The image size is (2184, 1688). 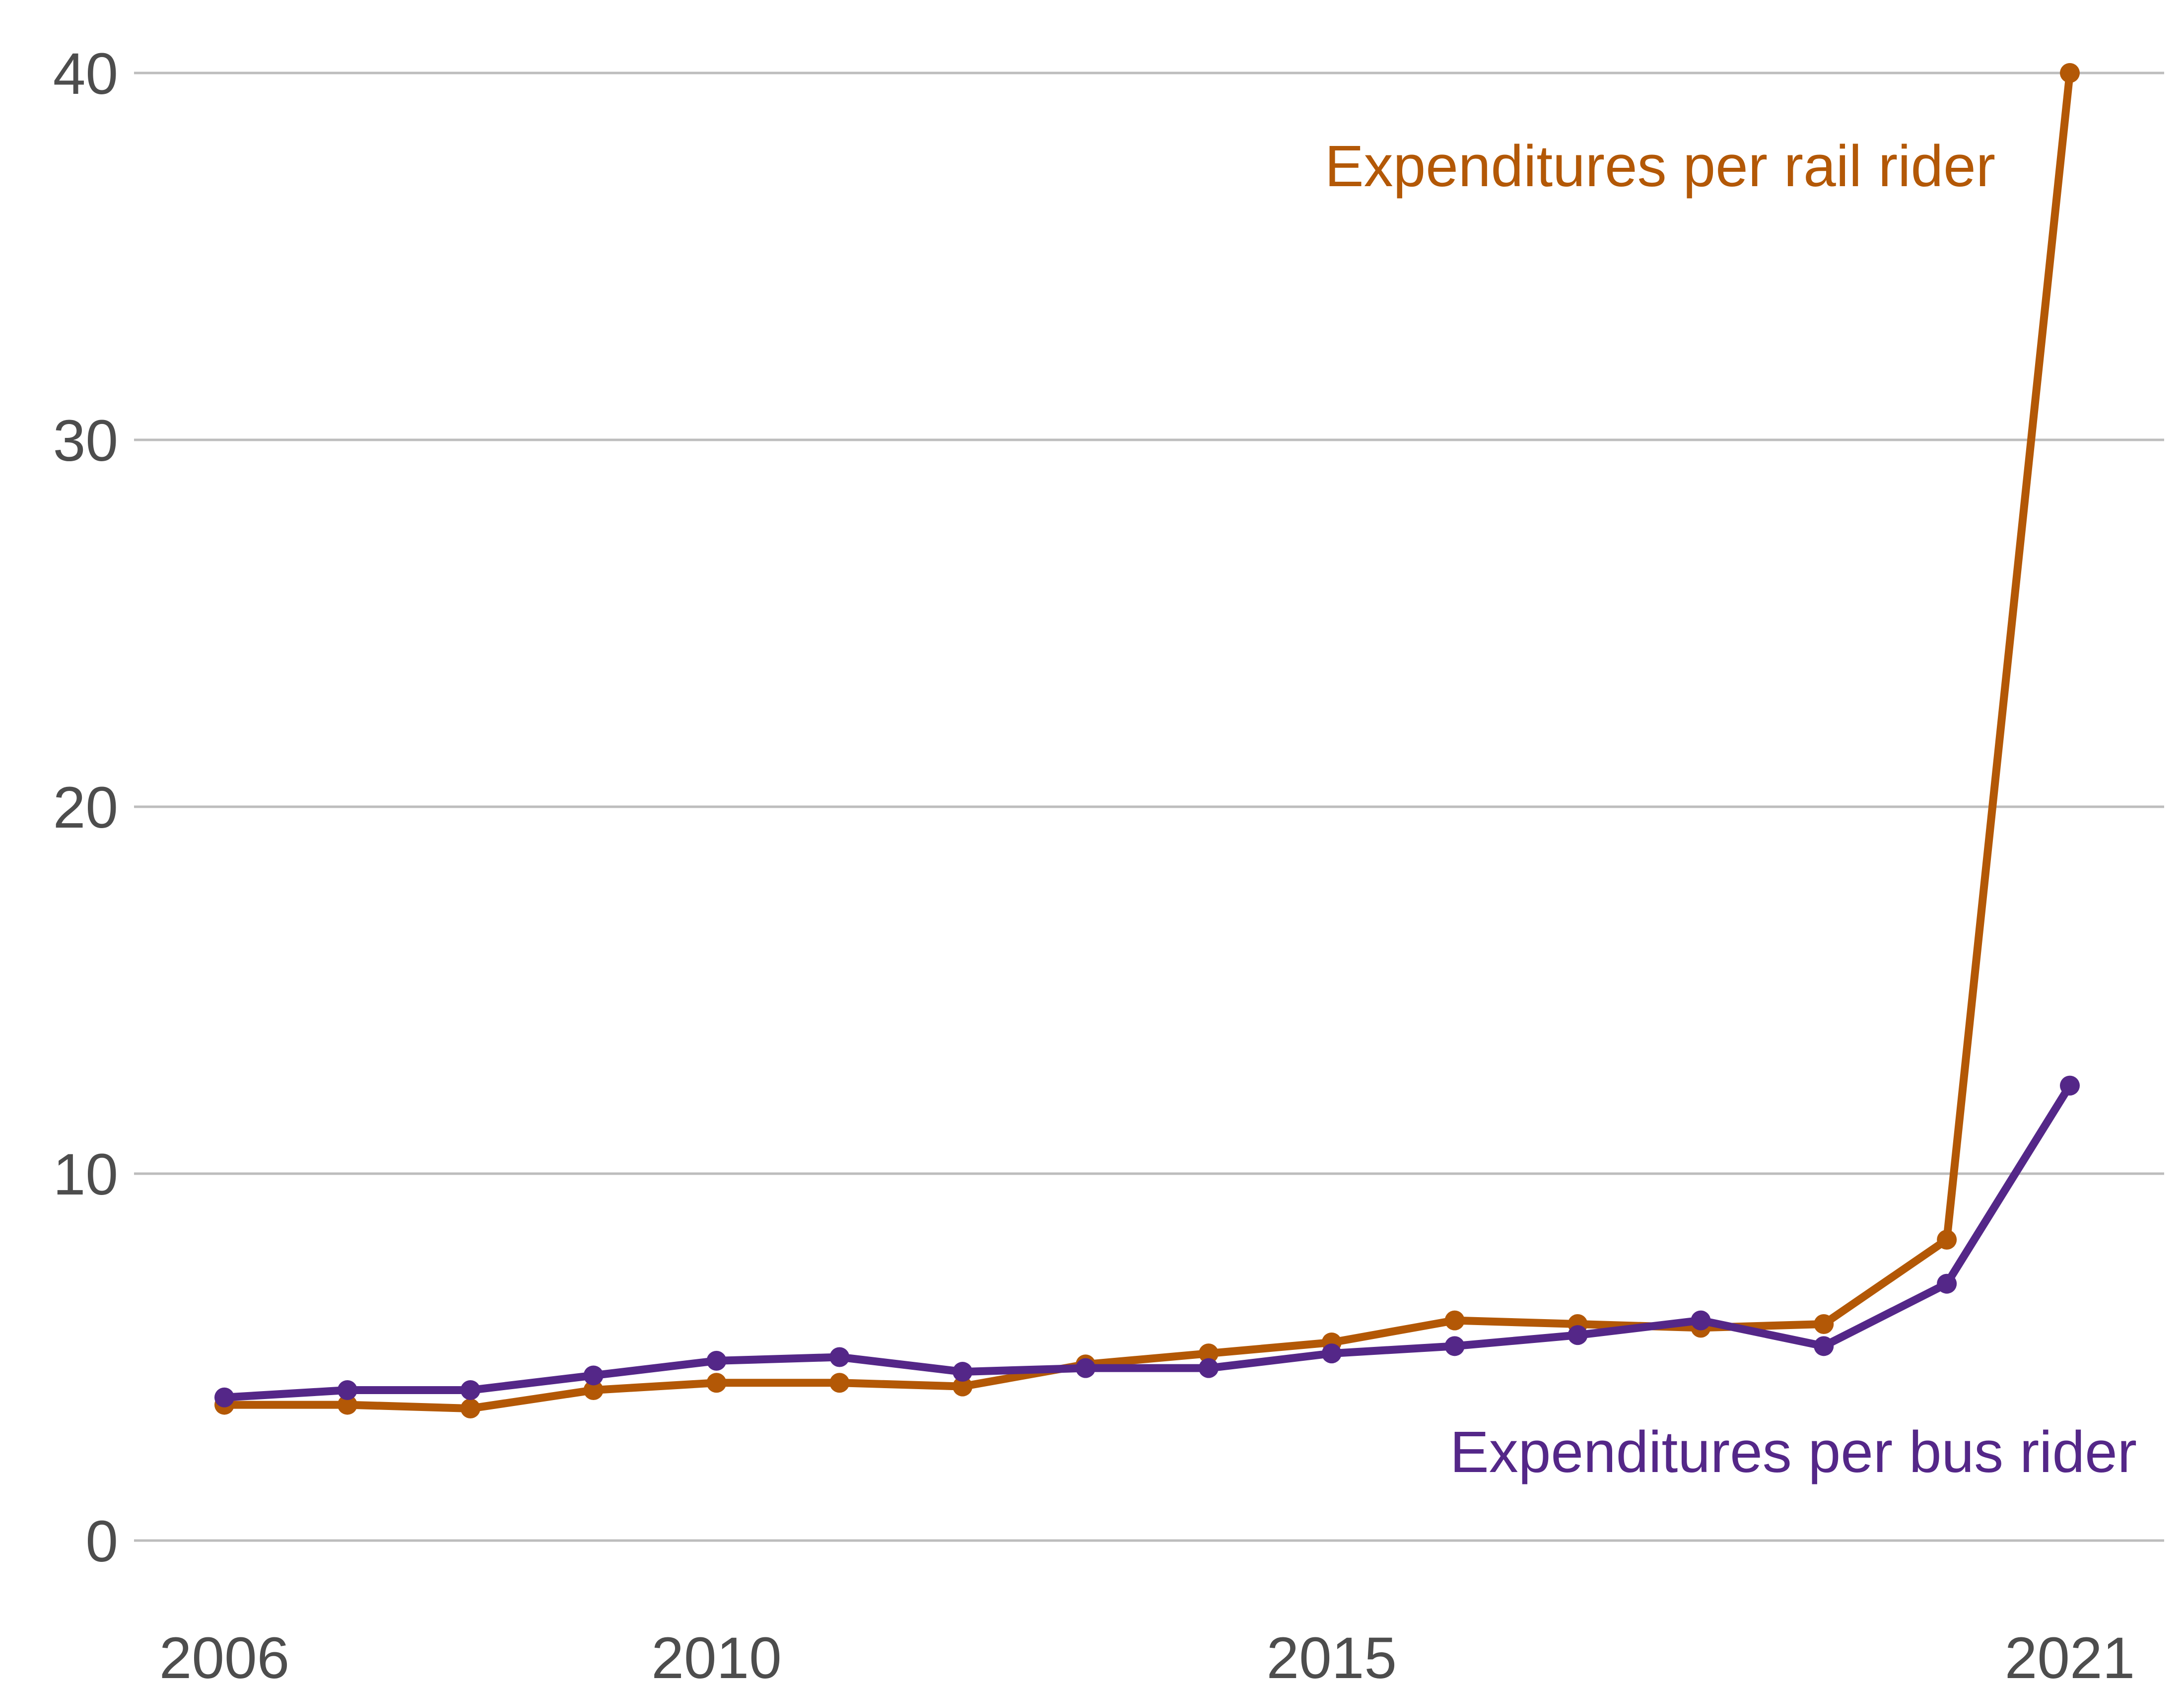 I want to click on y-tick-label: 0, so click(x=101, y=1541).